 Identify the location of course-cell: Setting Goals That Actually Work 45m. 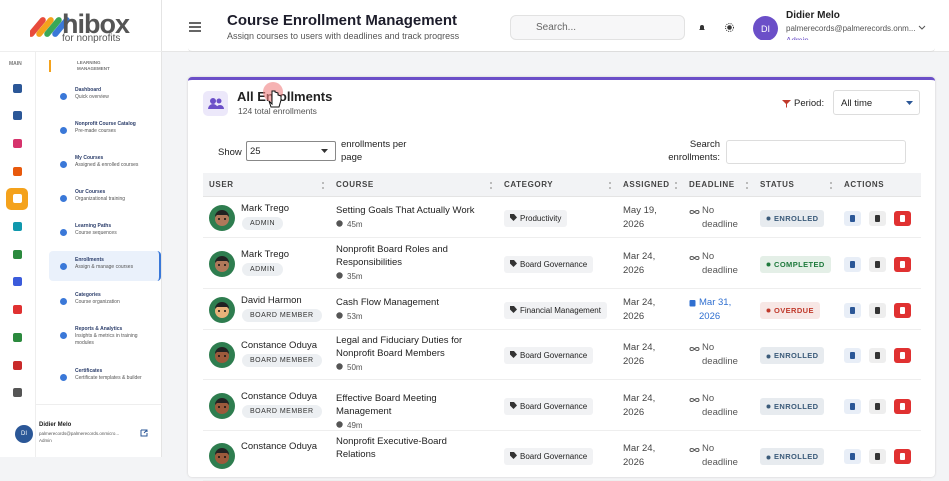
(411, 217).